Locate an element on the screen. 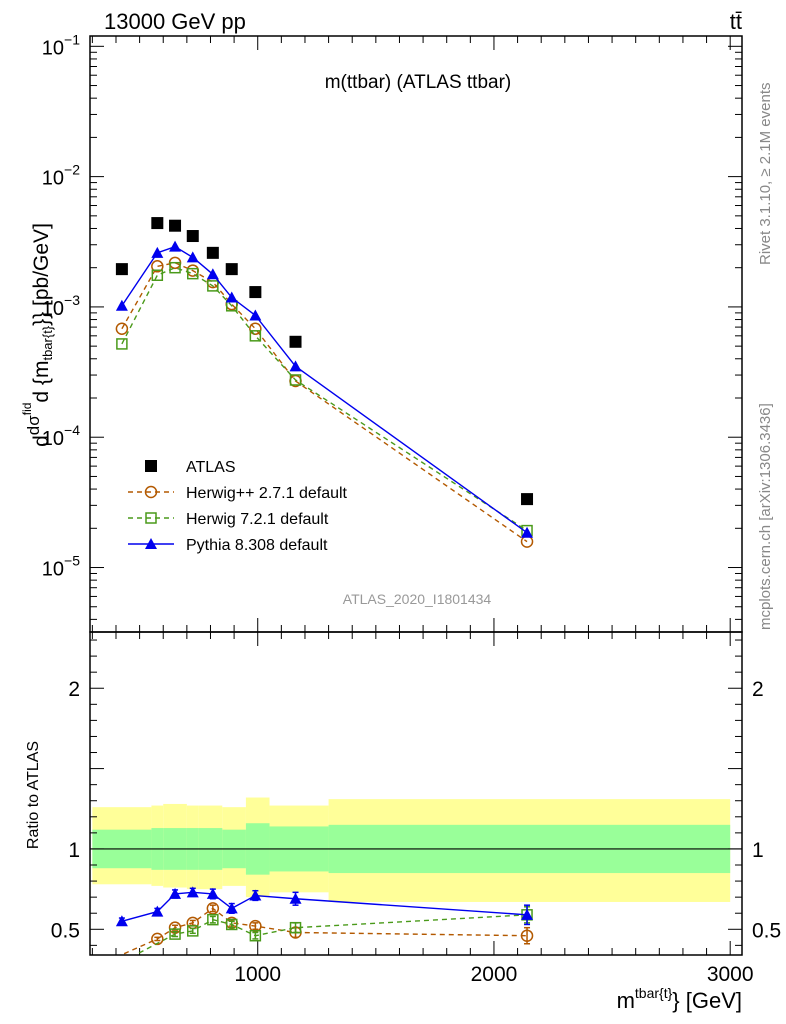  y-tick-label-exp: −5 is located at coordinates (72, 561).